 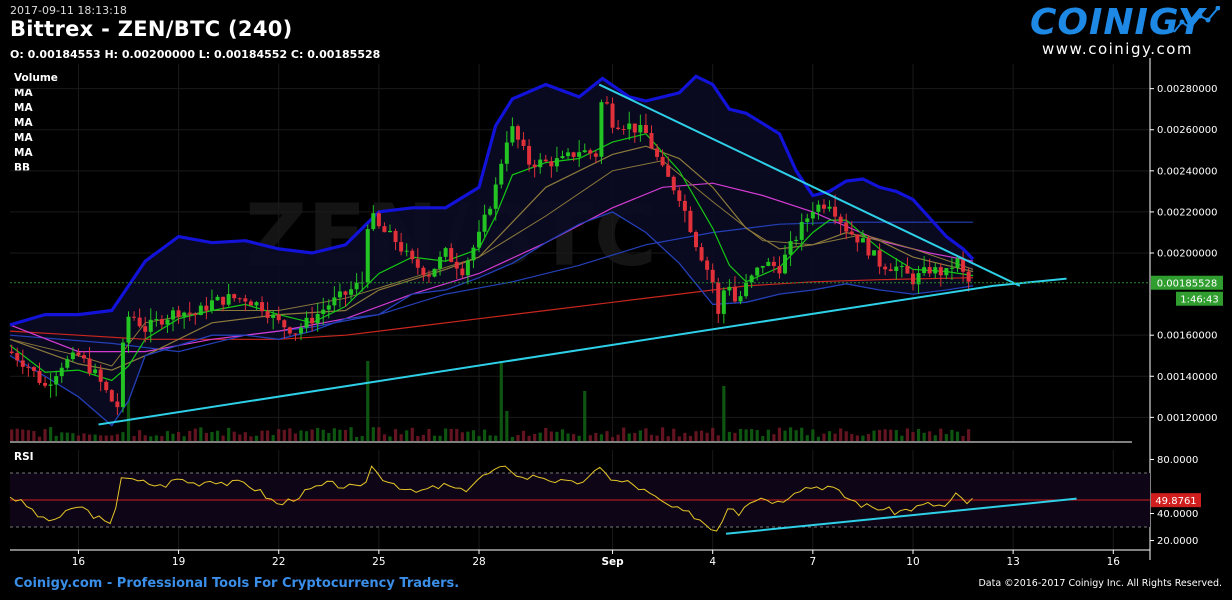 I want to click on x-tick-label-3: 25, so click(x=378, y=562).